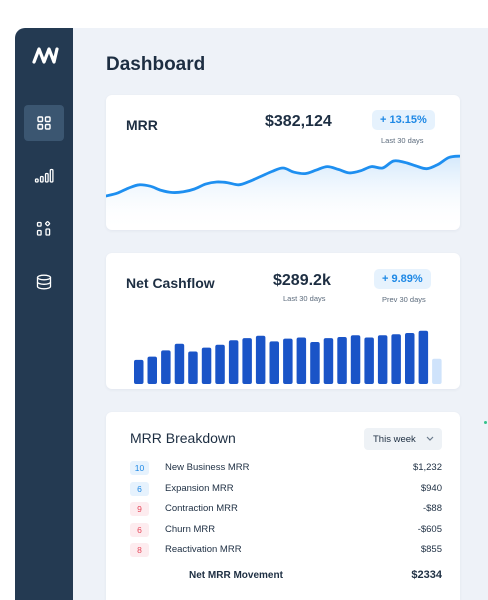 The image size is (488, 600). What do you see at coordinates (286, 509) in the screenshot?
I see `breakdown-row: 9 Contraction MRR -$88` at bounding box center [286, 509].